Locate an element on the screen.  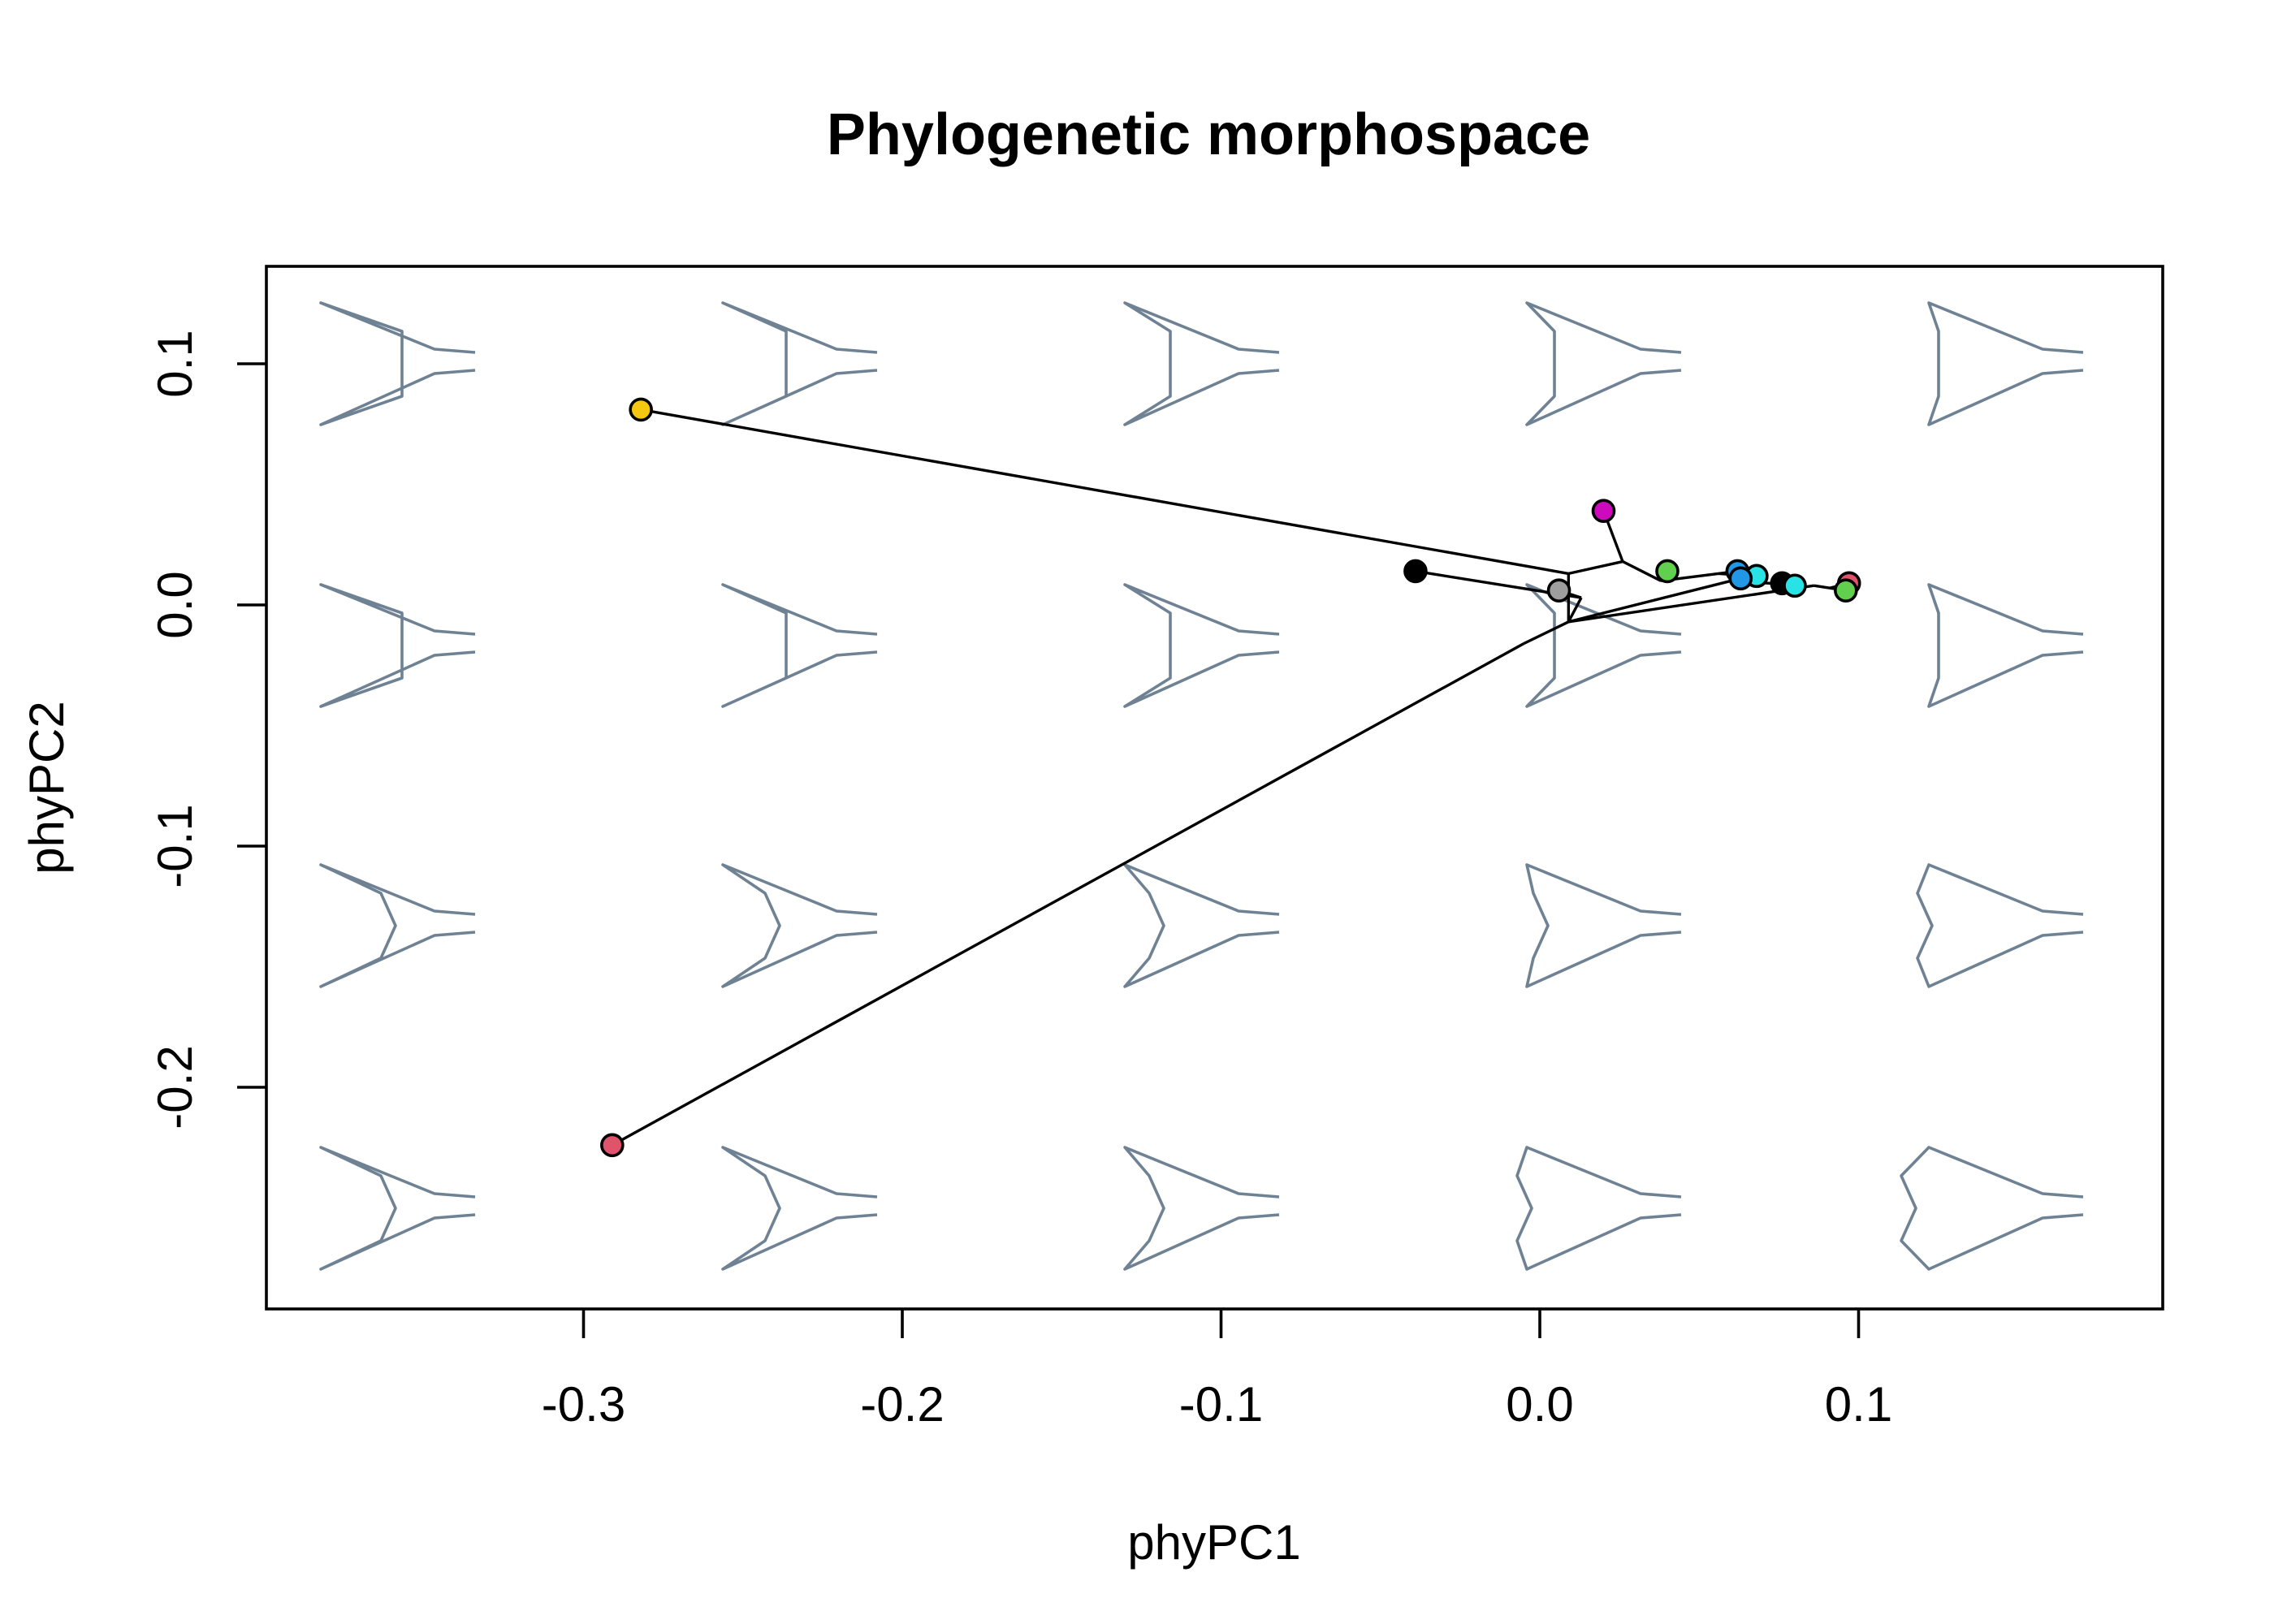
y-tick-label-2: -0.1 is located at coordinates (175, 846).